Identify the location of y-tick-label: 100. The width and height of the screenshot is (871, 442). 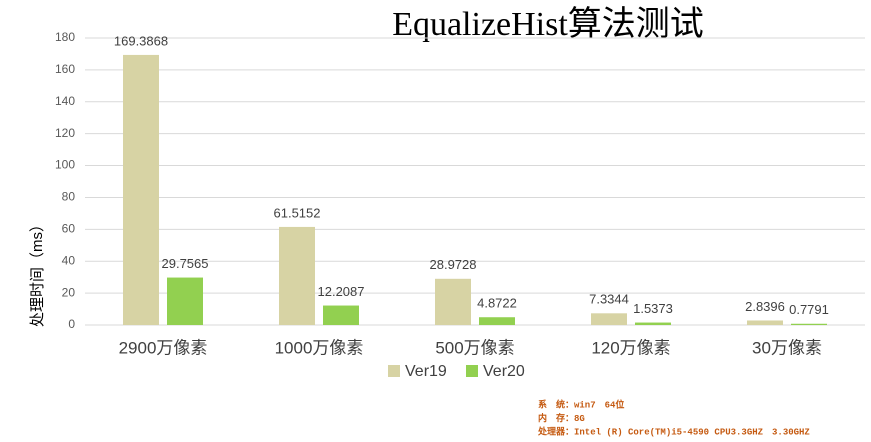
(65, 165).